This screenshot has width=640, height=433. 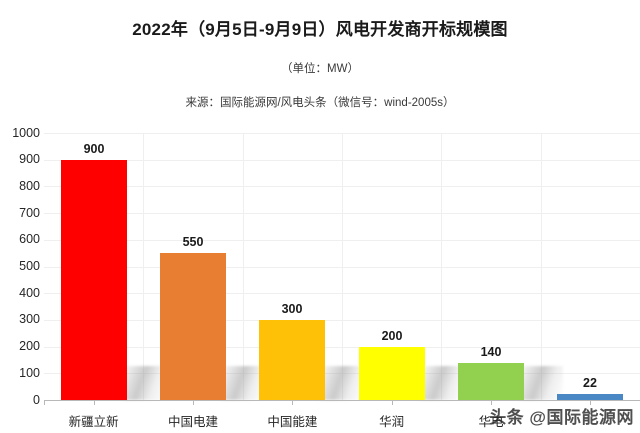 I want to click on y-axis-tick-label: 600, so click(x=29, y=239).